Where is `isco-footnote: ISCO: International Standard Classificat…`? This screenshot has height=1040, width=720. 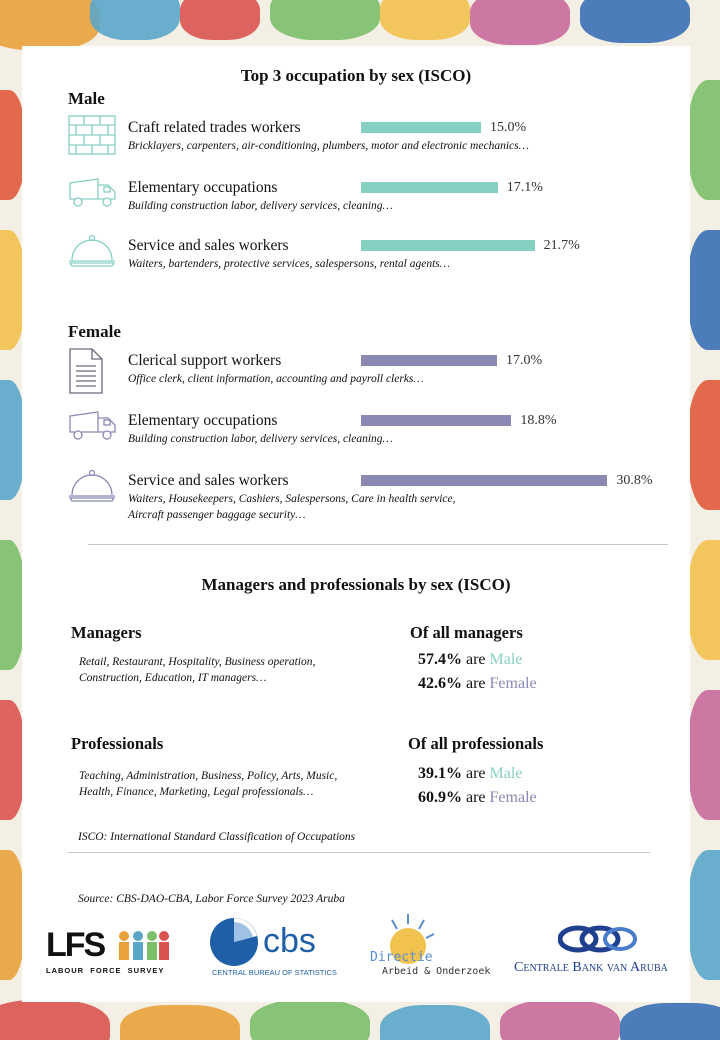 isco-footnote: ISCO: International Standard Classificat… is located at coordinates (217, 837).